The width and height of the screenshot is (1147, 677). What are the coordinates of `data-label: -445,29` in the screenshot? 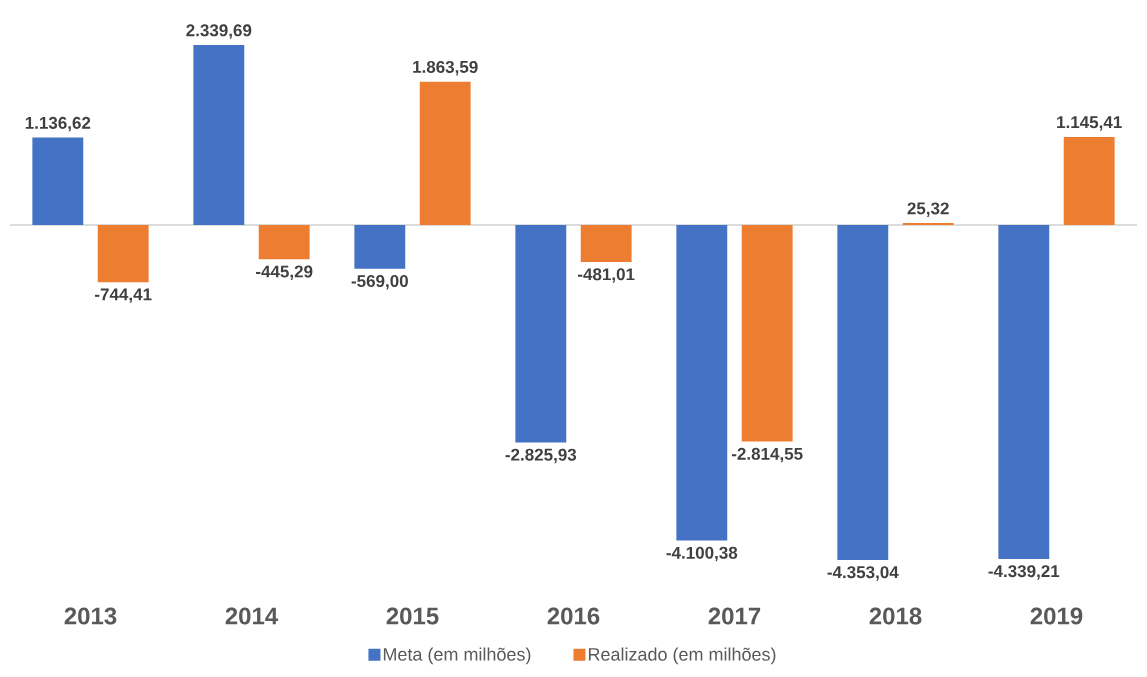 It's located at (284, 272).